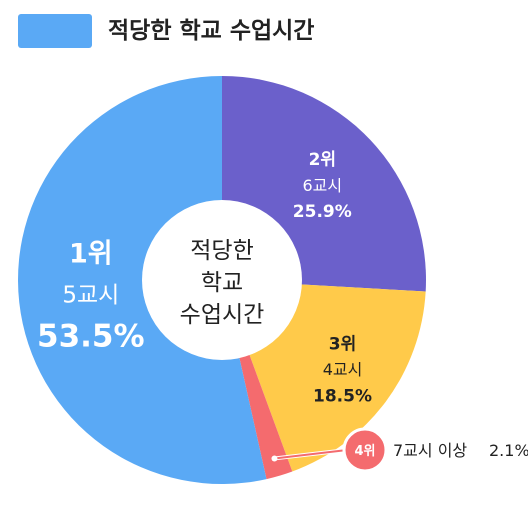 This screenshot has height=513, width=528. What do you see at coordinates (322, 160) in the screenshot?
I see `slice-rank: 2위` at bounding box center [322, 160].